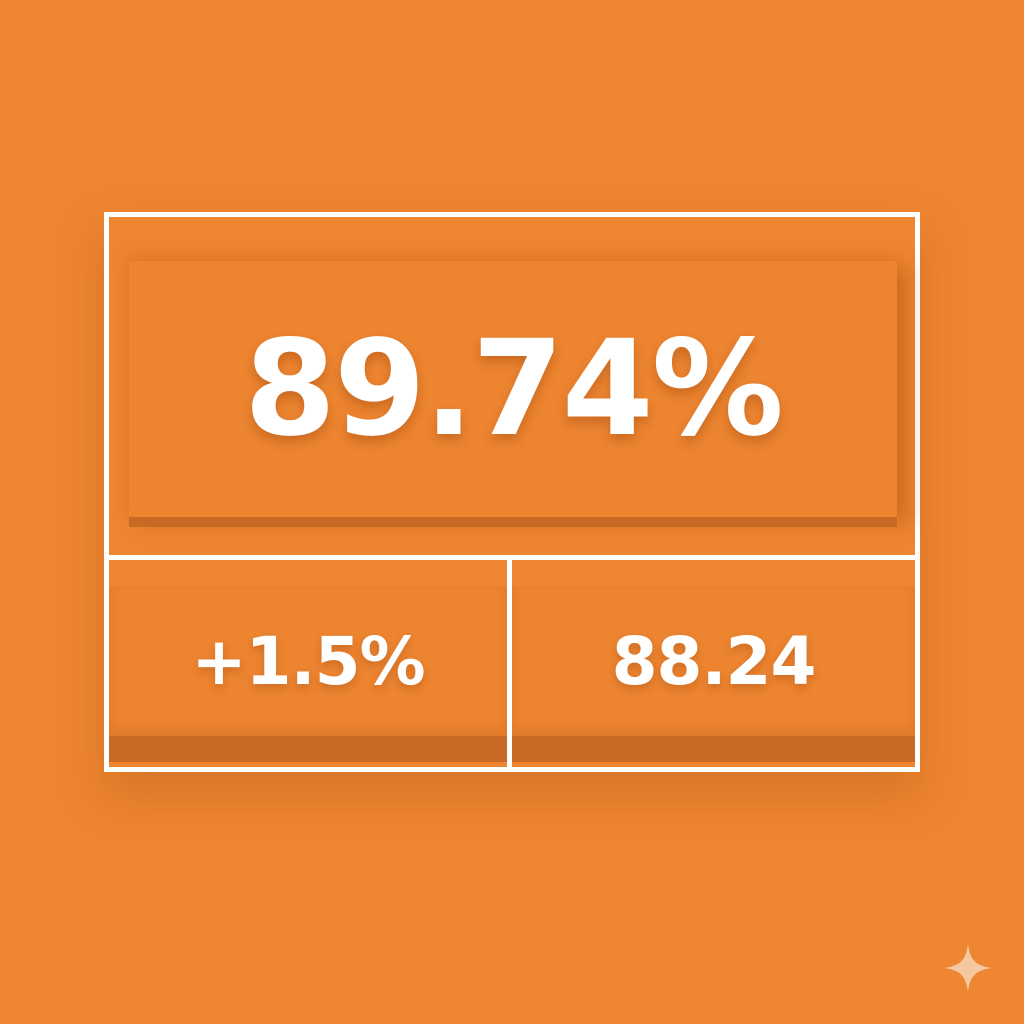 This screenshot has height=1024, width=1024. I want to click on change-cell: +1.5%, so click(310, 663).